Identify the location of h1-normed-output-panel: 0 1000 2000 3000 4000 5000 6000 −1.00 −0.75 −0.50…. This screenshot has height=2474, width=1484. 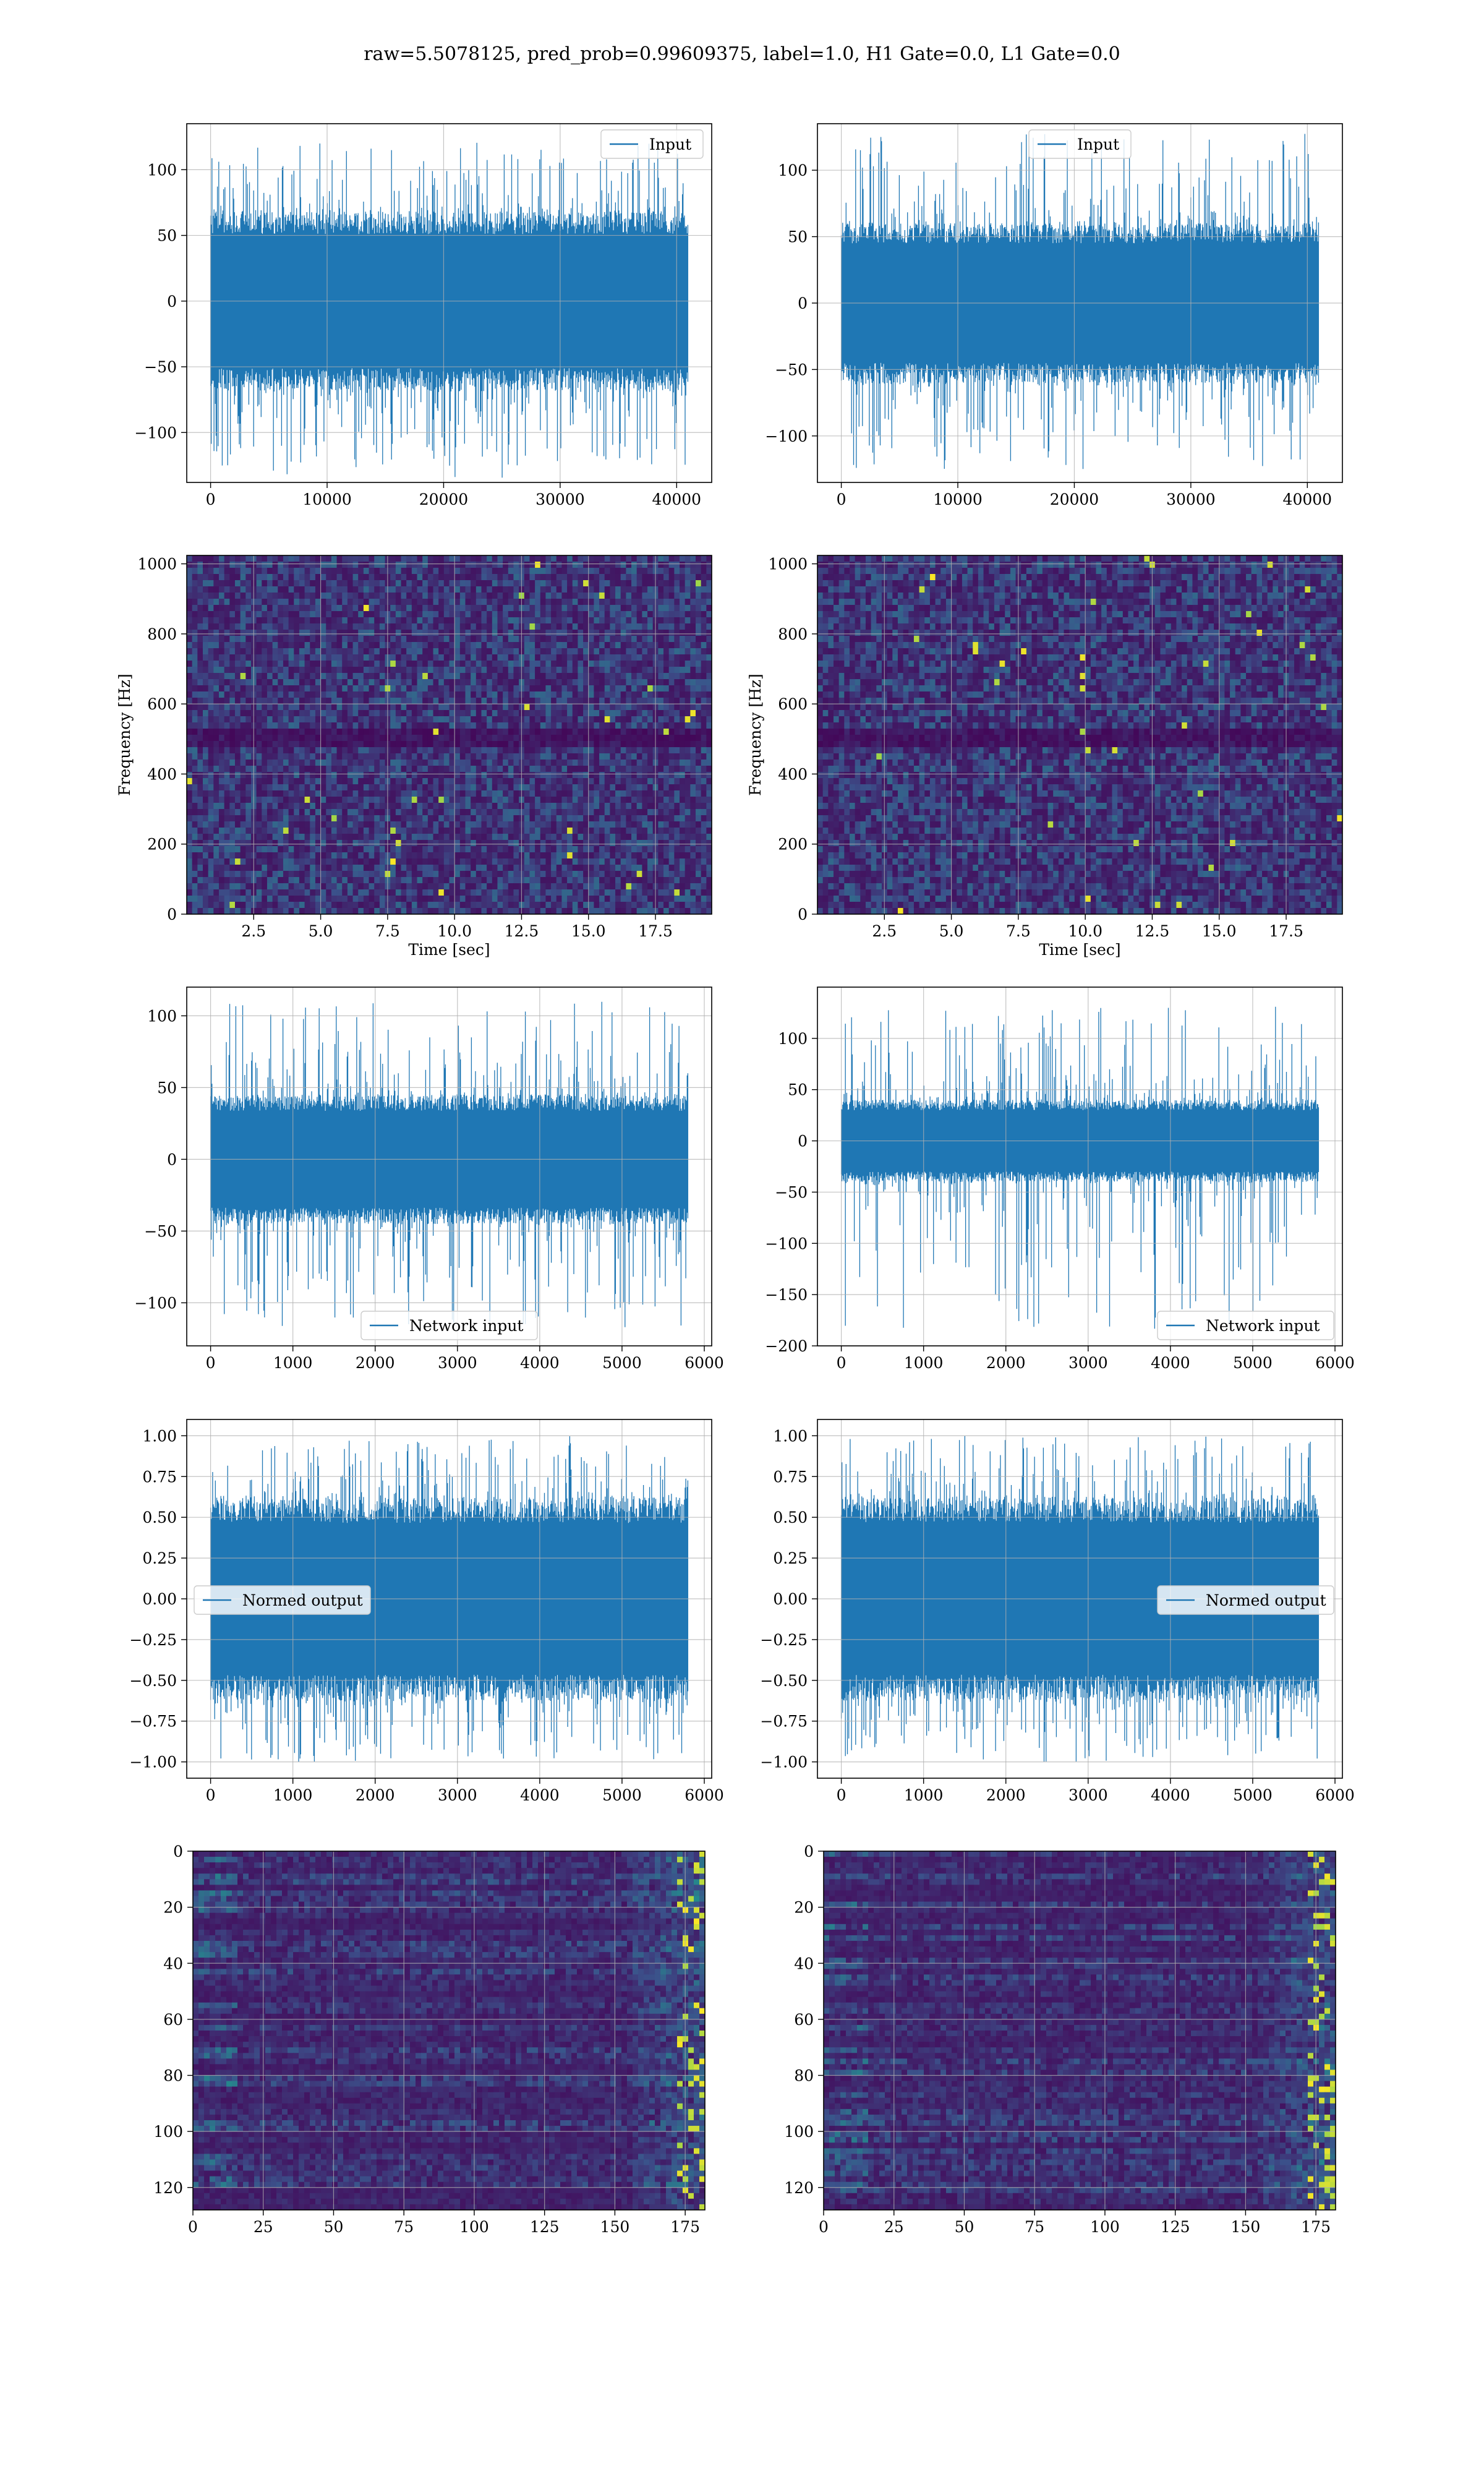
(426, 1611).